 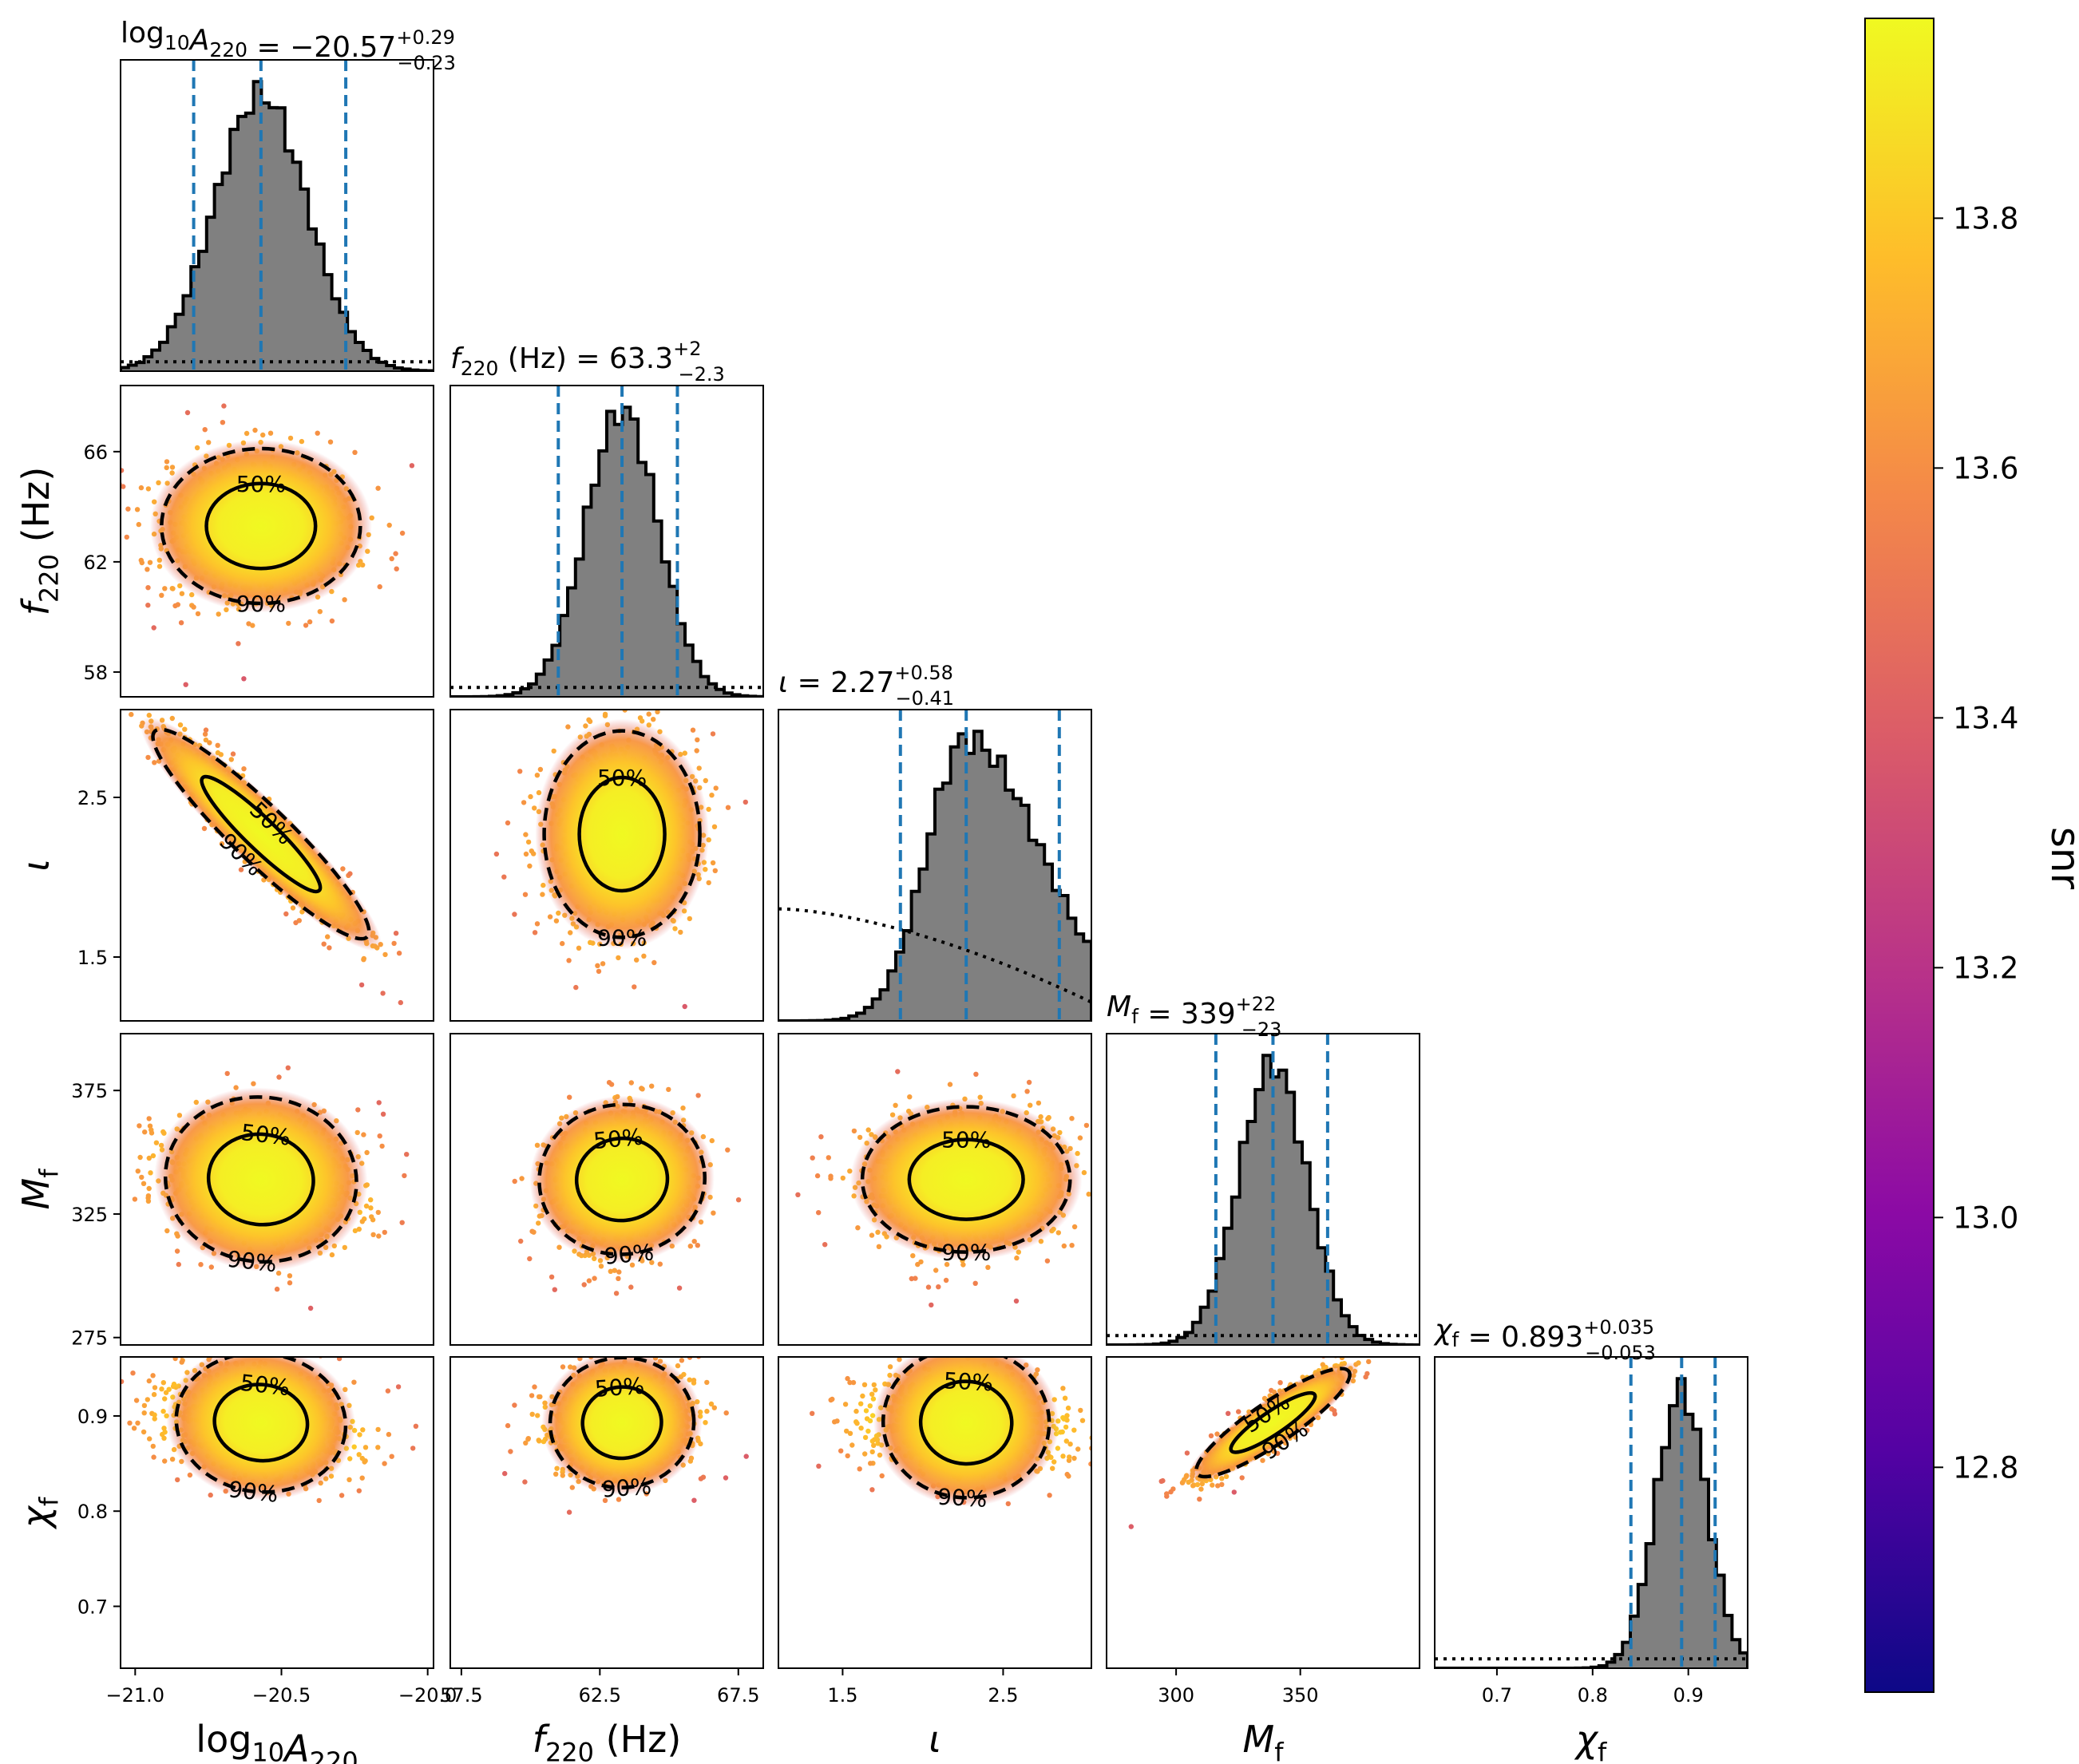 What do you see at coordinates (1985, 468) in the screenshot?
I see `colorbar-tick-label: 13.6` at bounding box center [1985, 468].